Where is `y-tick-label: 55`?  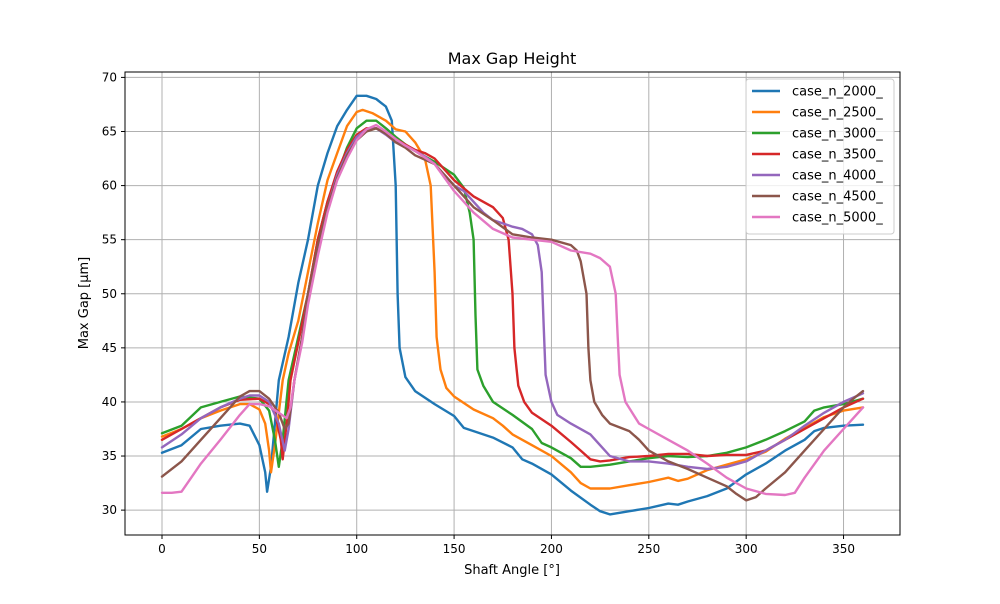
y-tick-label: 55 is located at coordinates (109, 240).